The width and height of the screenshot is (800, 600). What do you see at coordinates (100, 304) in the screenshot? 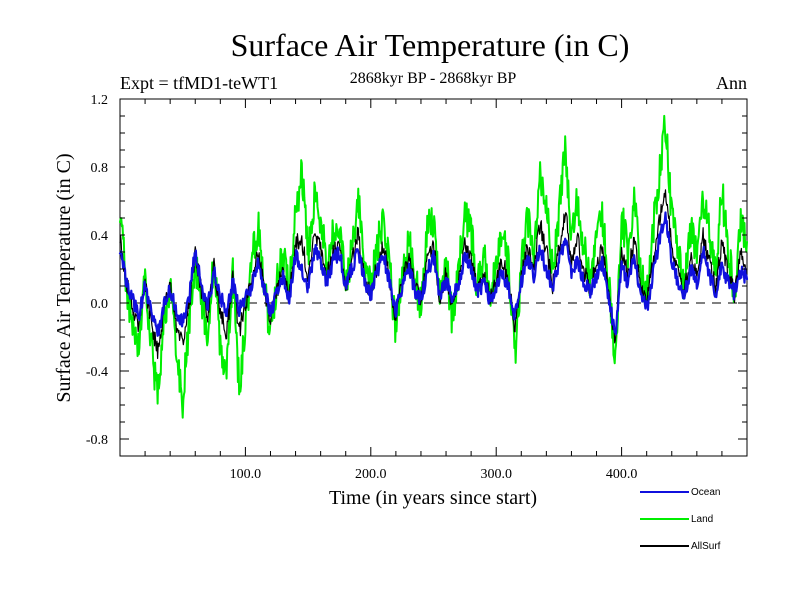
I see `y-tick-label: 0.0` at bounding box center [100, 304].